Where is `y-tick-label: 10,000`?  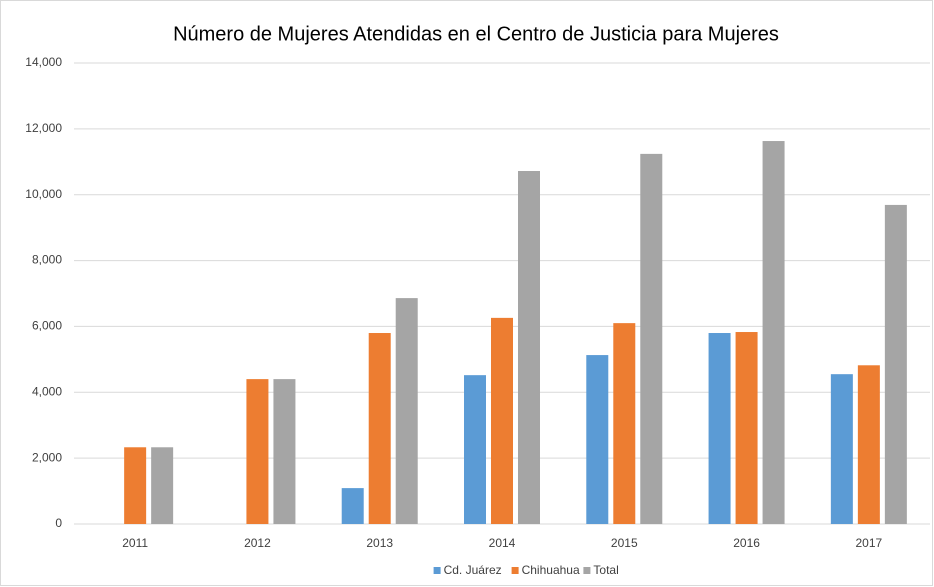 y-tick-label: 10,000 is located at coordinates (43, 194).